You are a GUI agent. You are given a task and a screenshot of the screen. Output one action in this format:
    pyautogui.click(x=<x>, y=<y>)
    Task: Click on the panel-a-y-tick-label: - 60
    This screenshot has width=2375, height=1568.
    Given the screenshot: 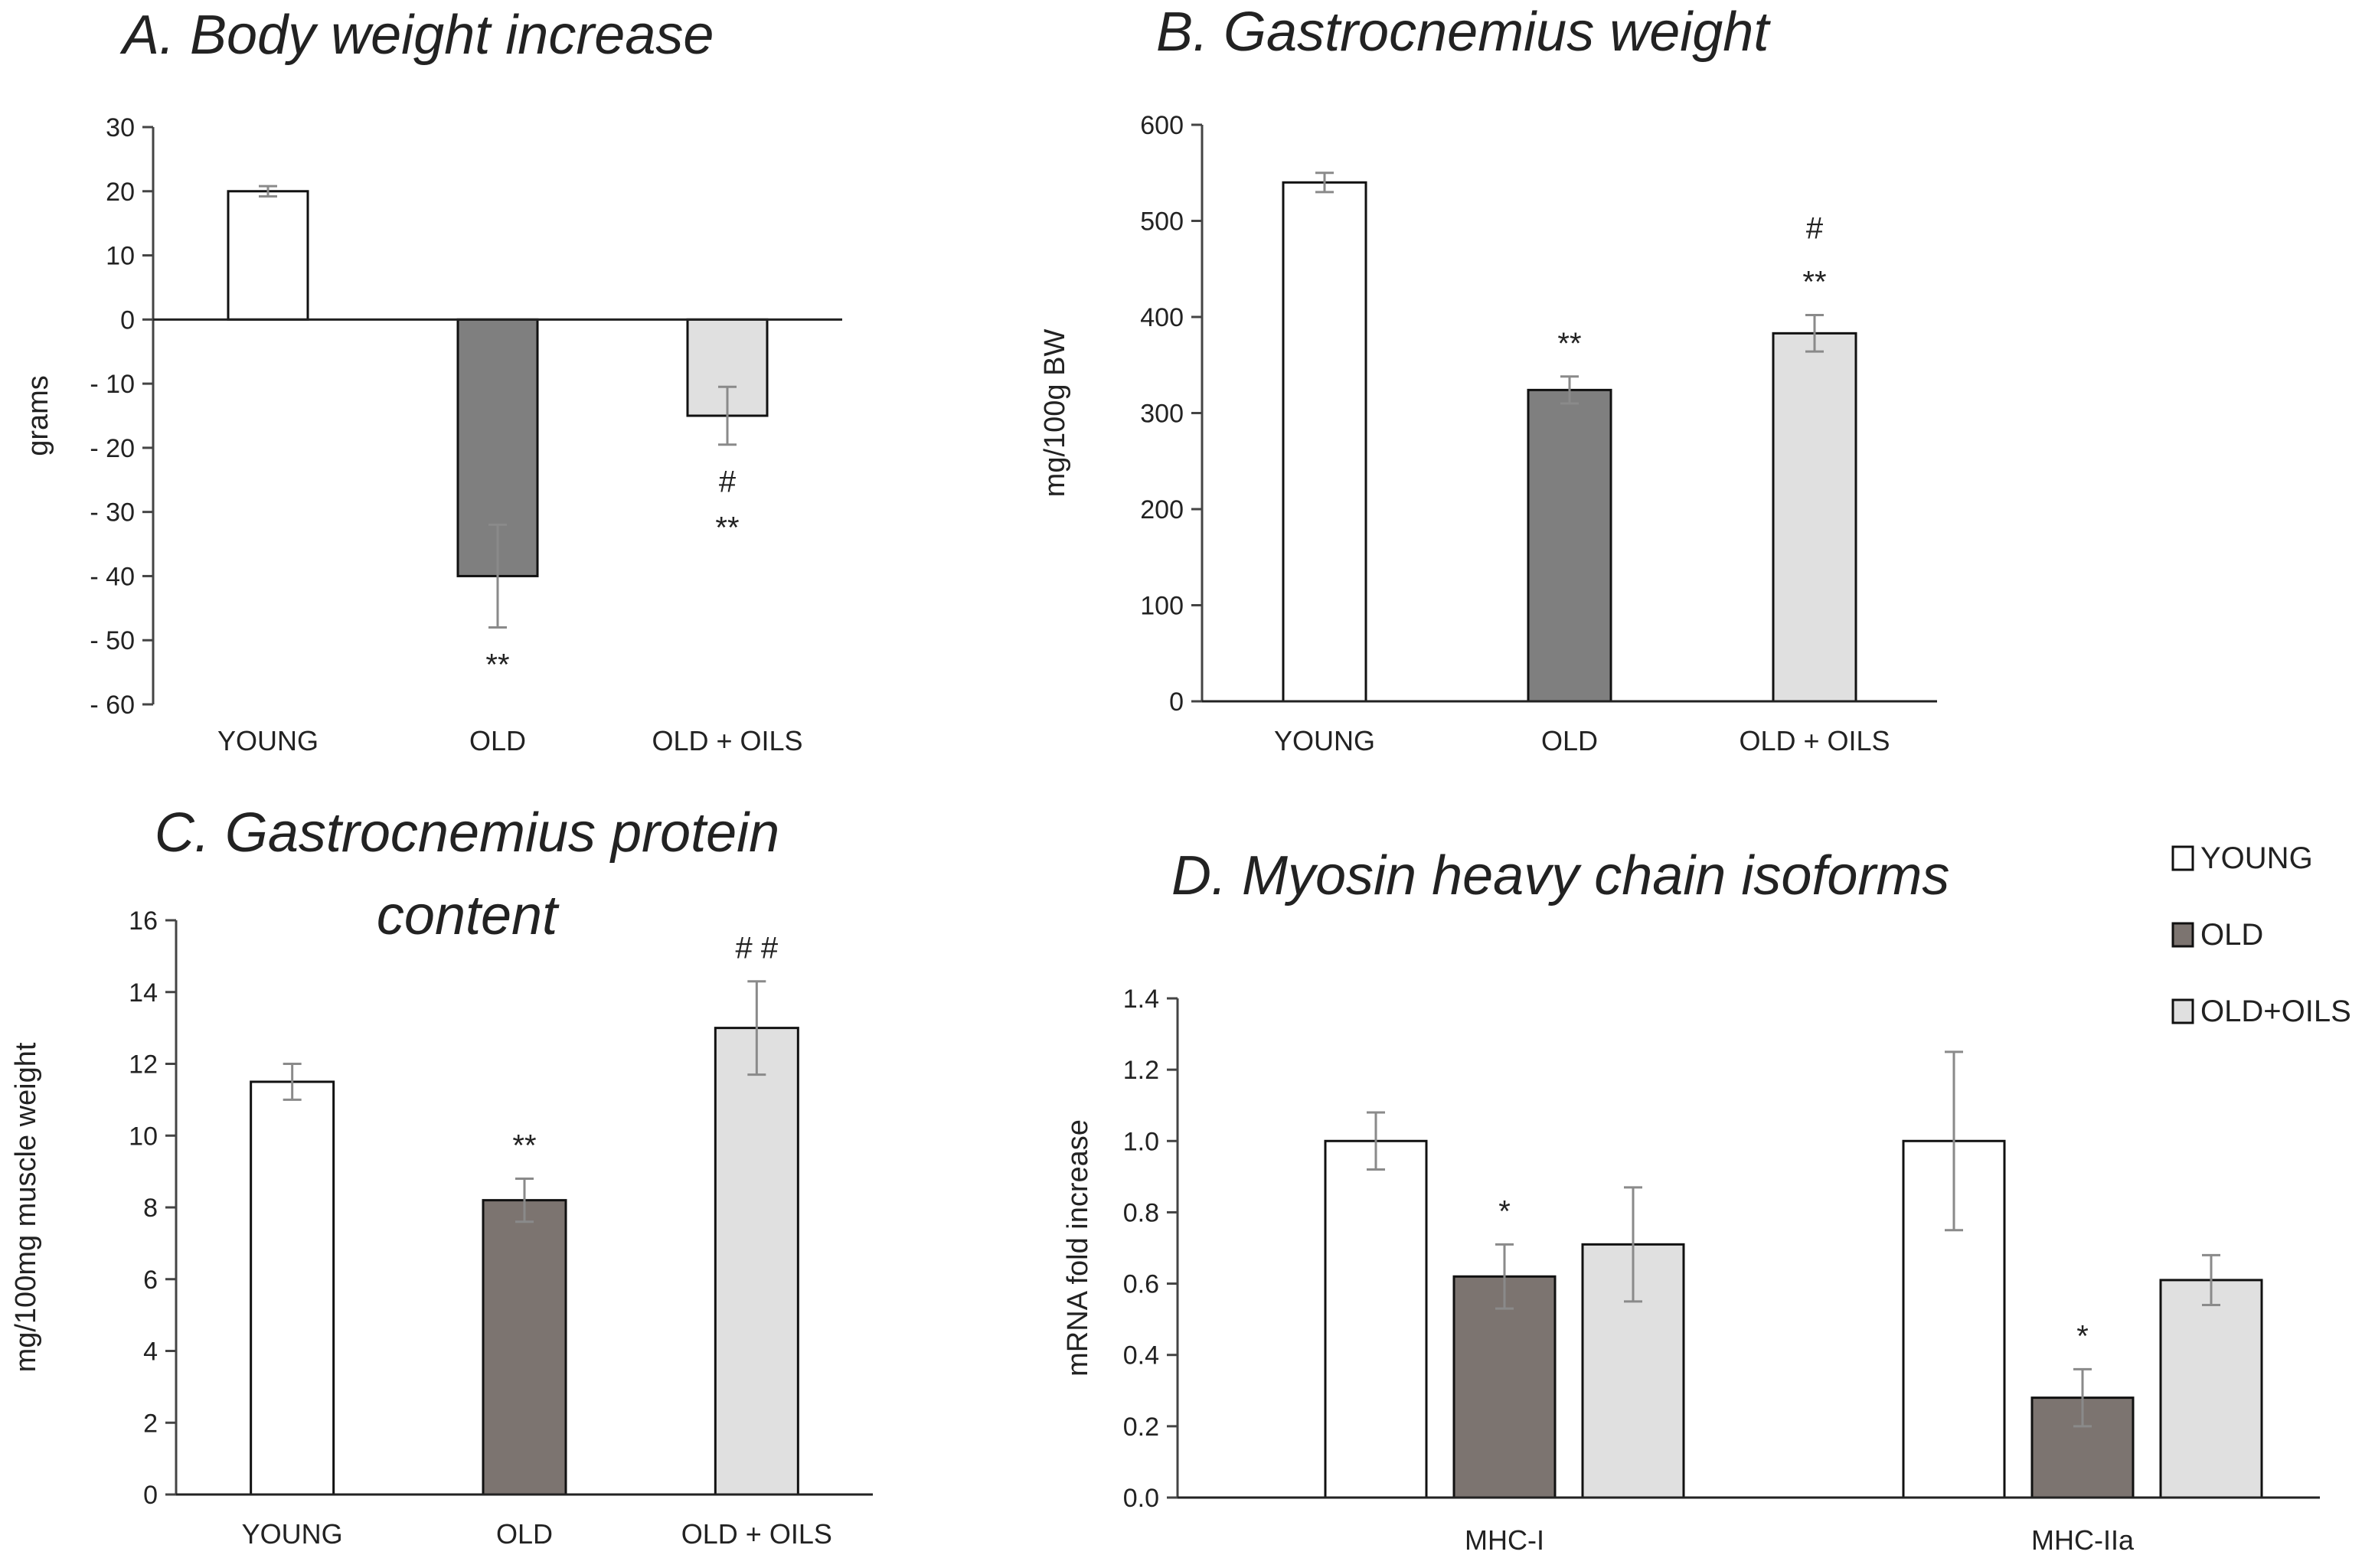 What is the action you would take?
    pyautogui.click(x=112, y=705)
    